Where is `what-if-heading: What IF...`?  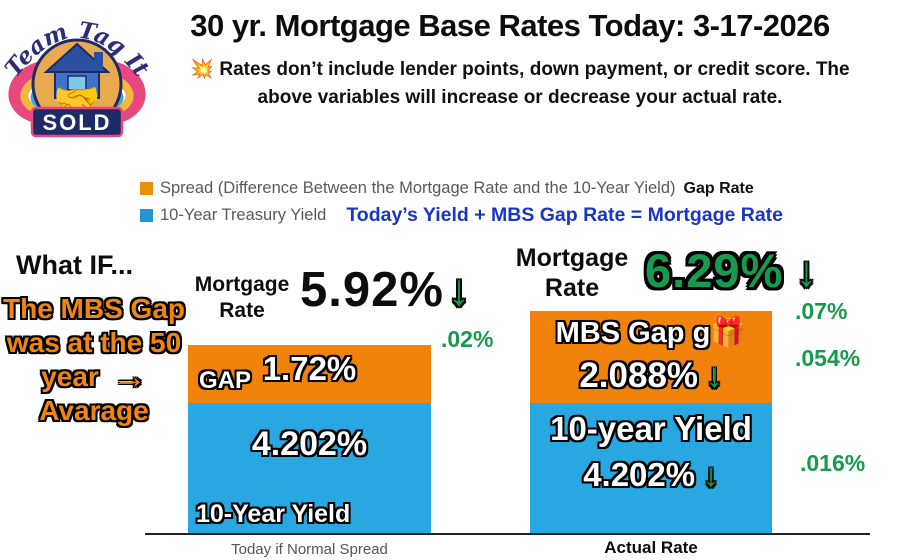
what-if-heading: What IF... is located at coordinates (74, 265).